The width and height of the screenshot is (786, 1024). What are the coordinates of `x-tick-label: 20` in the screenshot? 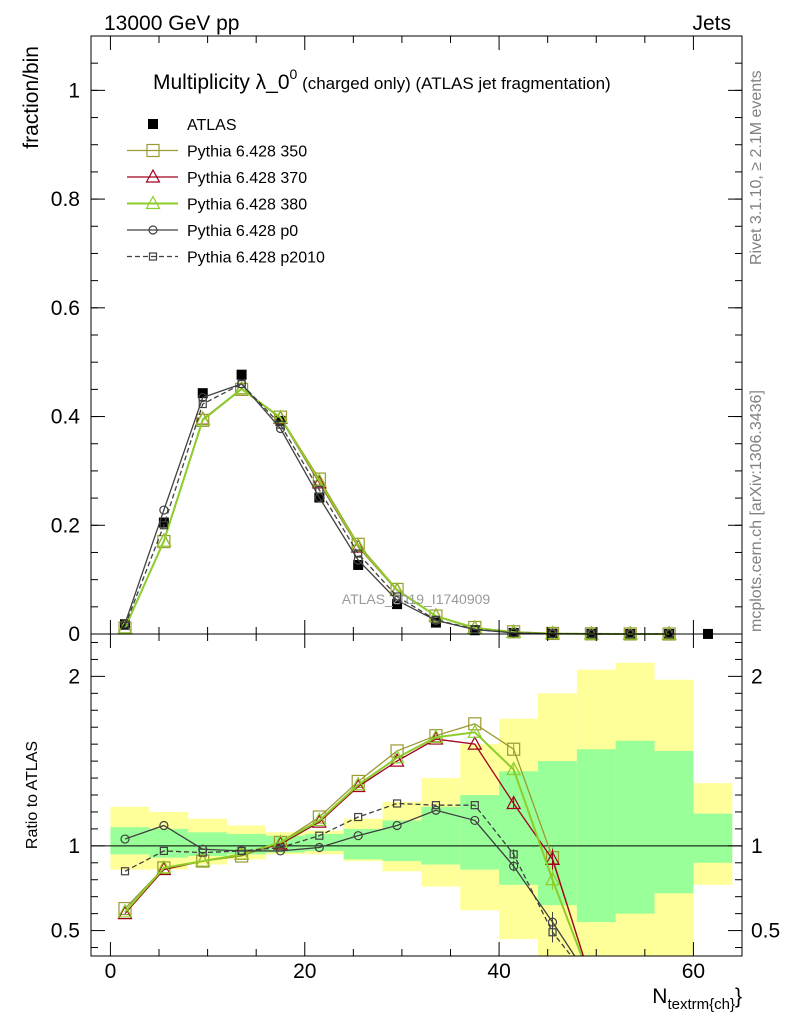 It's located at (304, 971).